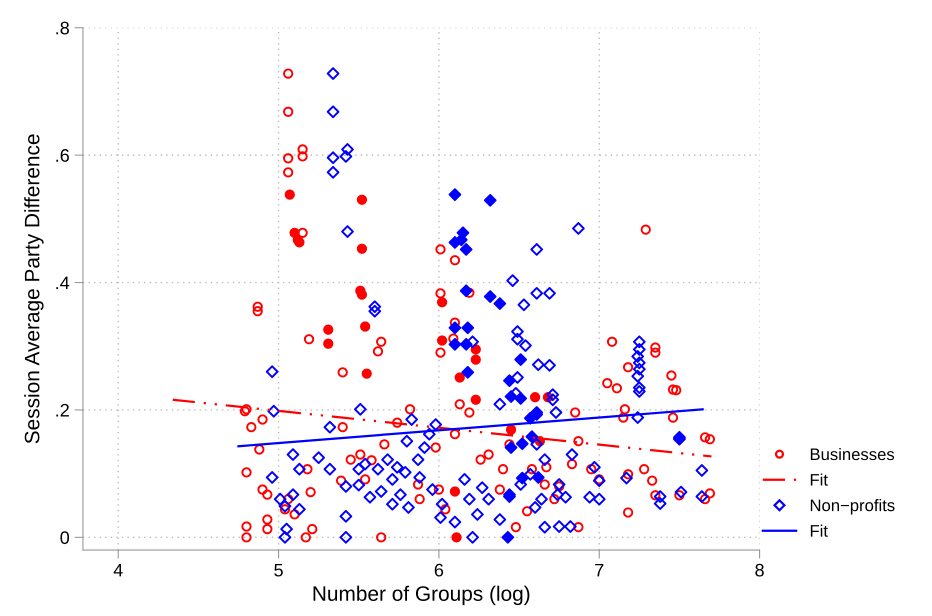 The width and height of the screenshot is (932, 616). I want to click on y-tick-label: .2, so click(62, 410).